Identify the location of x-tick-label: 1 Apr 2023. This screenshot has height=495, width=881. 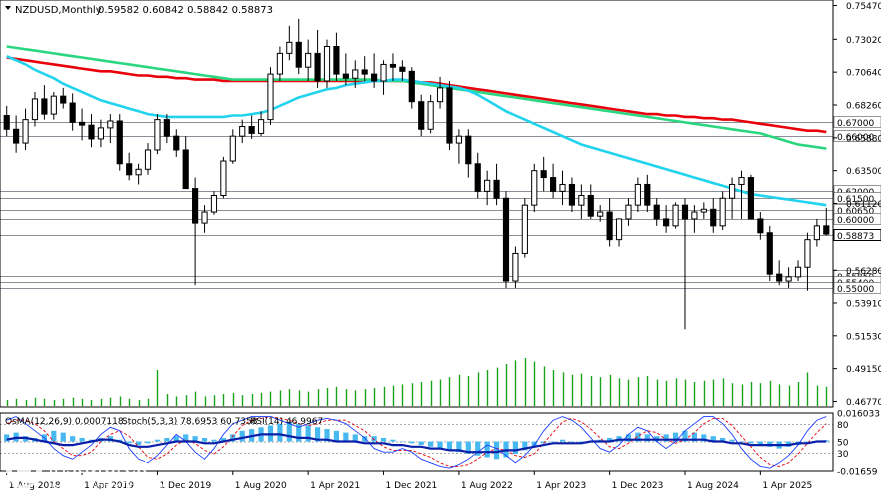
(561, 486).